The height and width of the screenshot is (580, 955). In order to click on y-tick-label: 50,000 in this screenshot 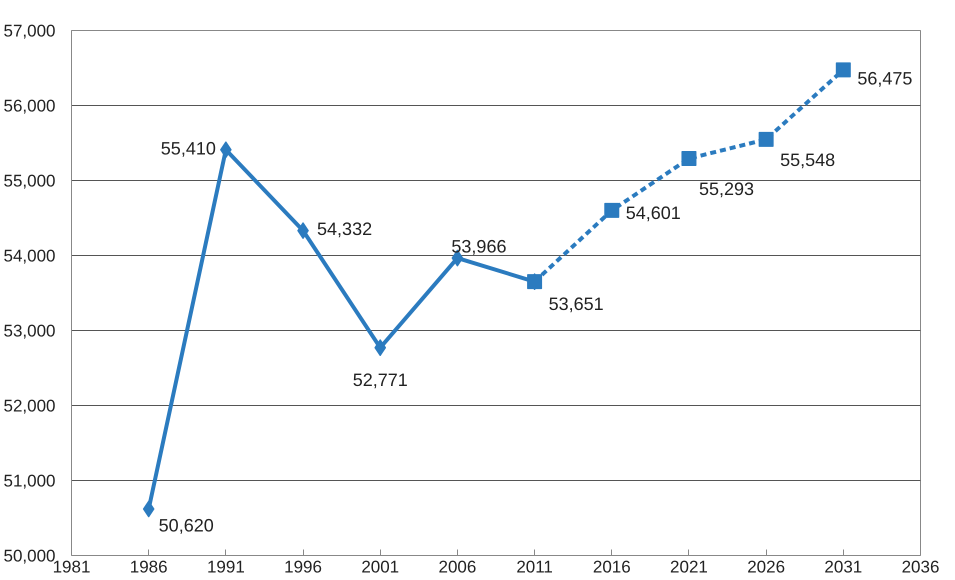, I will do `click(30, 556)`.